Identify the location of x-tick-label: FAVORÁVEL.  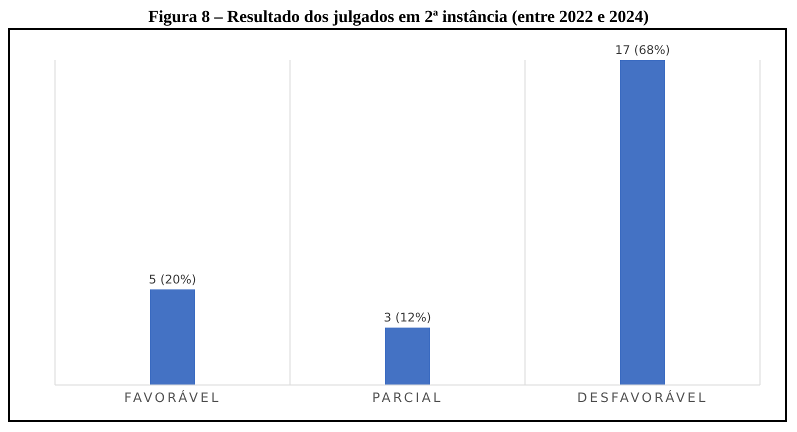
(172, 397).